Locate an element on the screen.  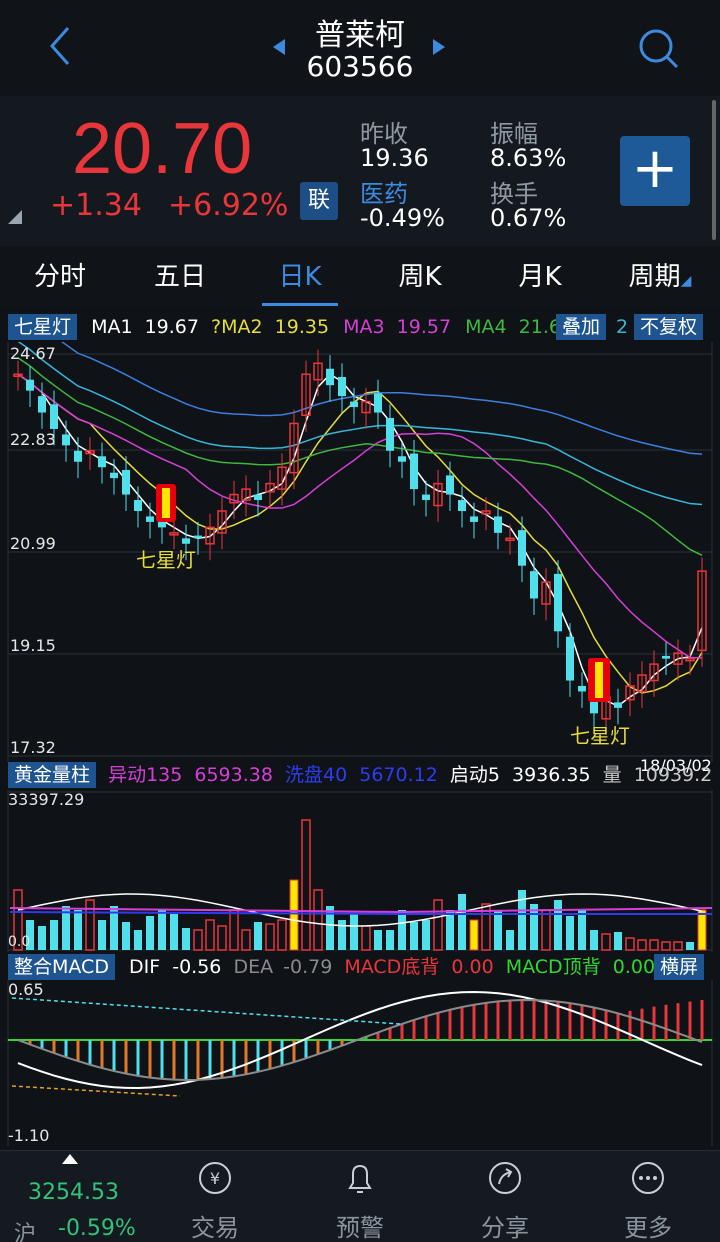
macd-top-value: 0.00 is located at coordinates (634, 967).